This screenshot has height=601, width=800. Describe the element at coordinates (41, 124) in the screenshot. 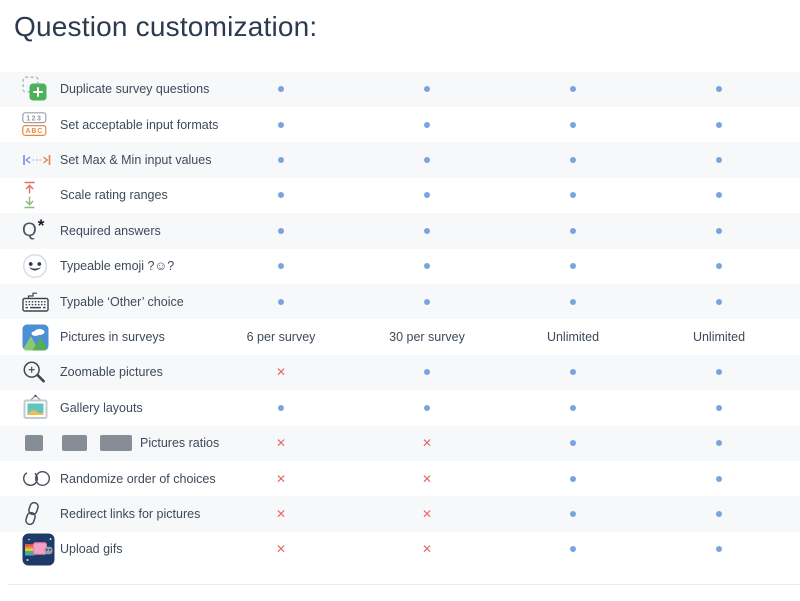

I see `input-formats-icon: 123 ABC` at that location.